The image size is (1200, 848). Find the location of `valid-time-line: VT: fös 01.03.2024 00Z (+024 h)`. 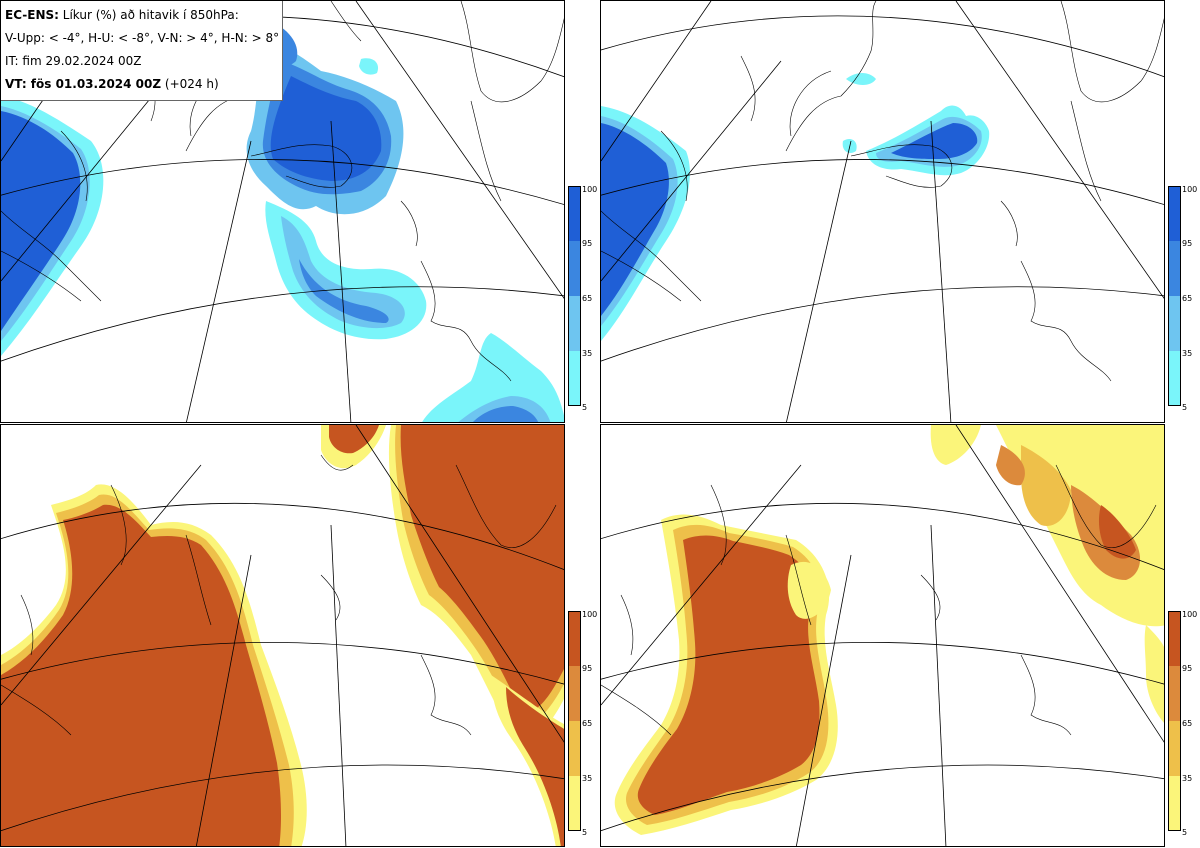

valid-time-line: VT: fös 01.03.2024 00Z (+024 h) is located at coordinates (141, 86).